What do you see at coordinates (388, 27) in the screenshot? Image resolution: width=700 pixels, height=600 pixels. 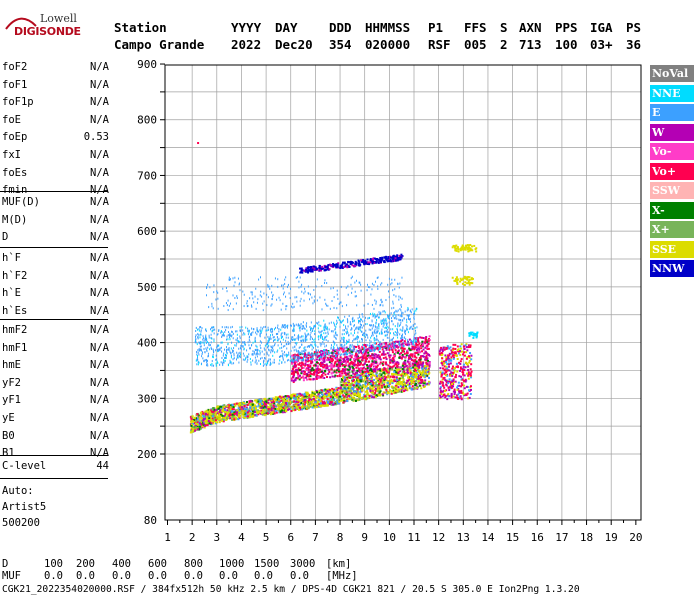 I see `header-hhmmss: HHMMSS` at bounding box center [388, 27].